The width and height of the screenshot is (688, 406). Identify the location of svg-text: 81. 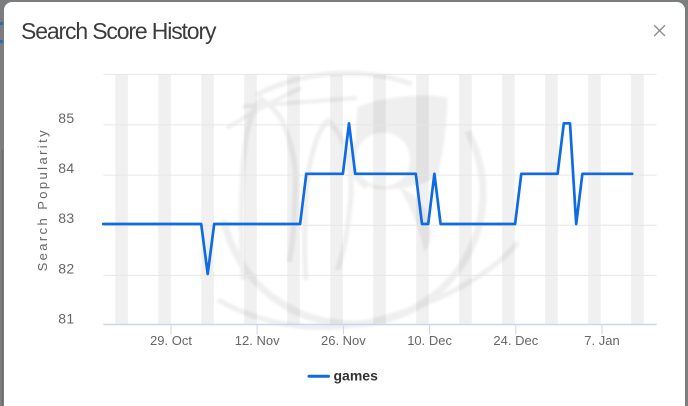
(66, 319).